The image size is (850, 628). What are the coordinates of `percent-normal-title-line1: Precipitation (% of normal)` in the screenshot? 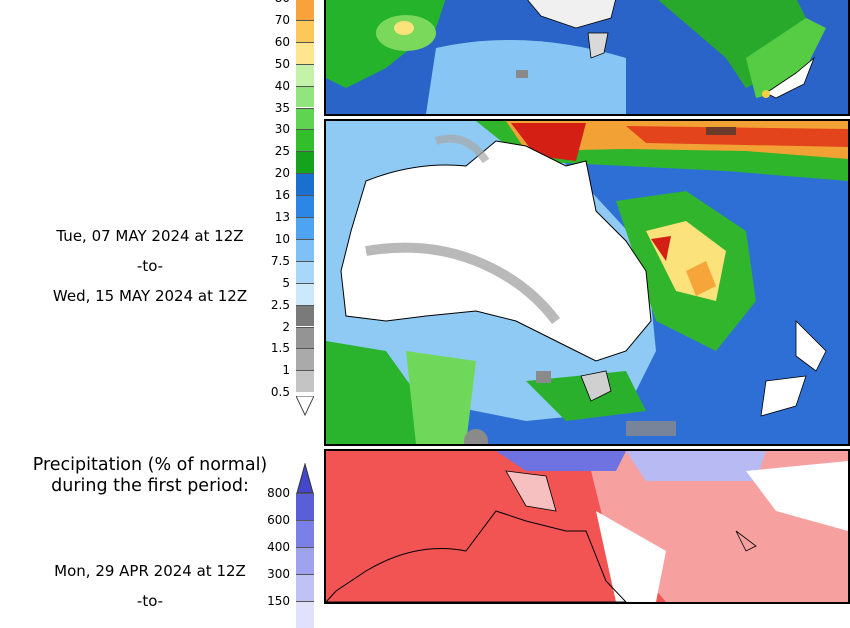 It's located at (150, 465).